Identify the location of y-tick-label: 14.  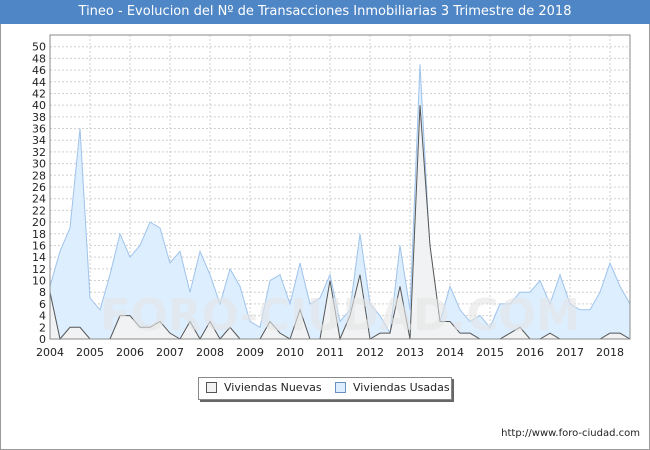
(39, 257).